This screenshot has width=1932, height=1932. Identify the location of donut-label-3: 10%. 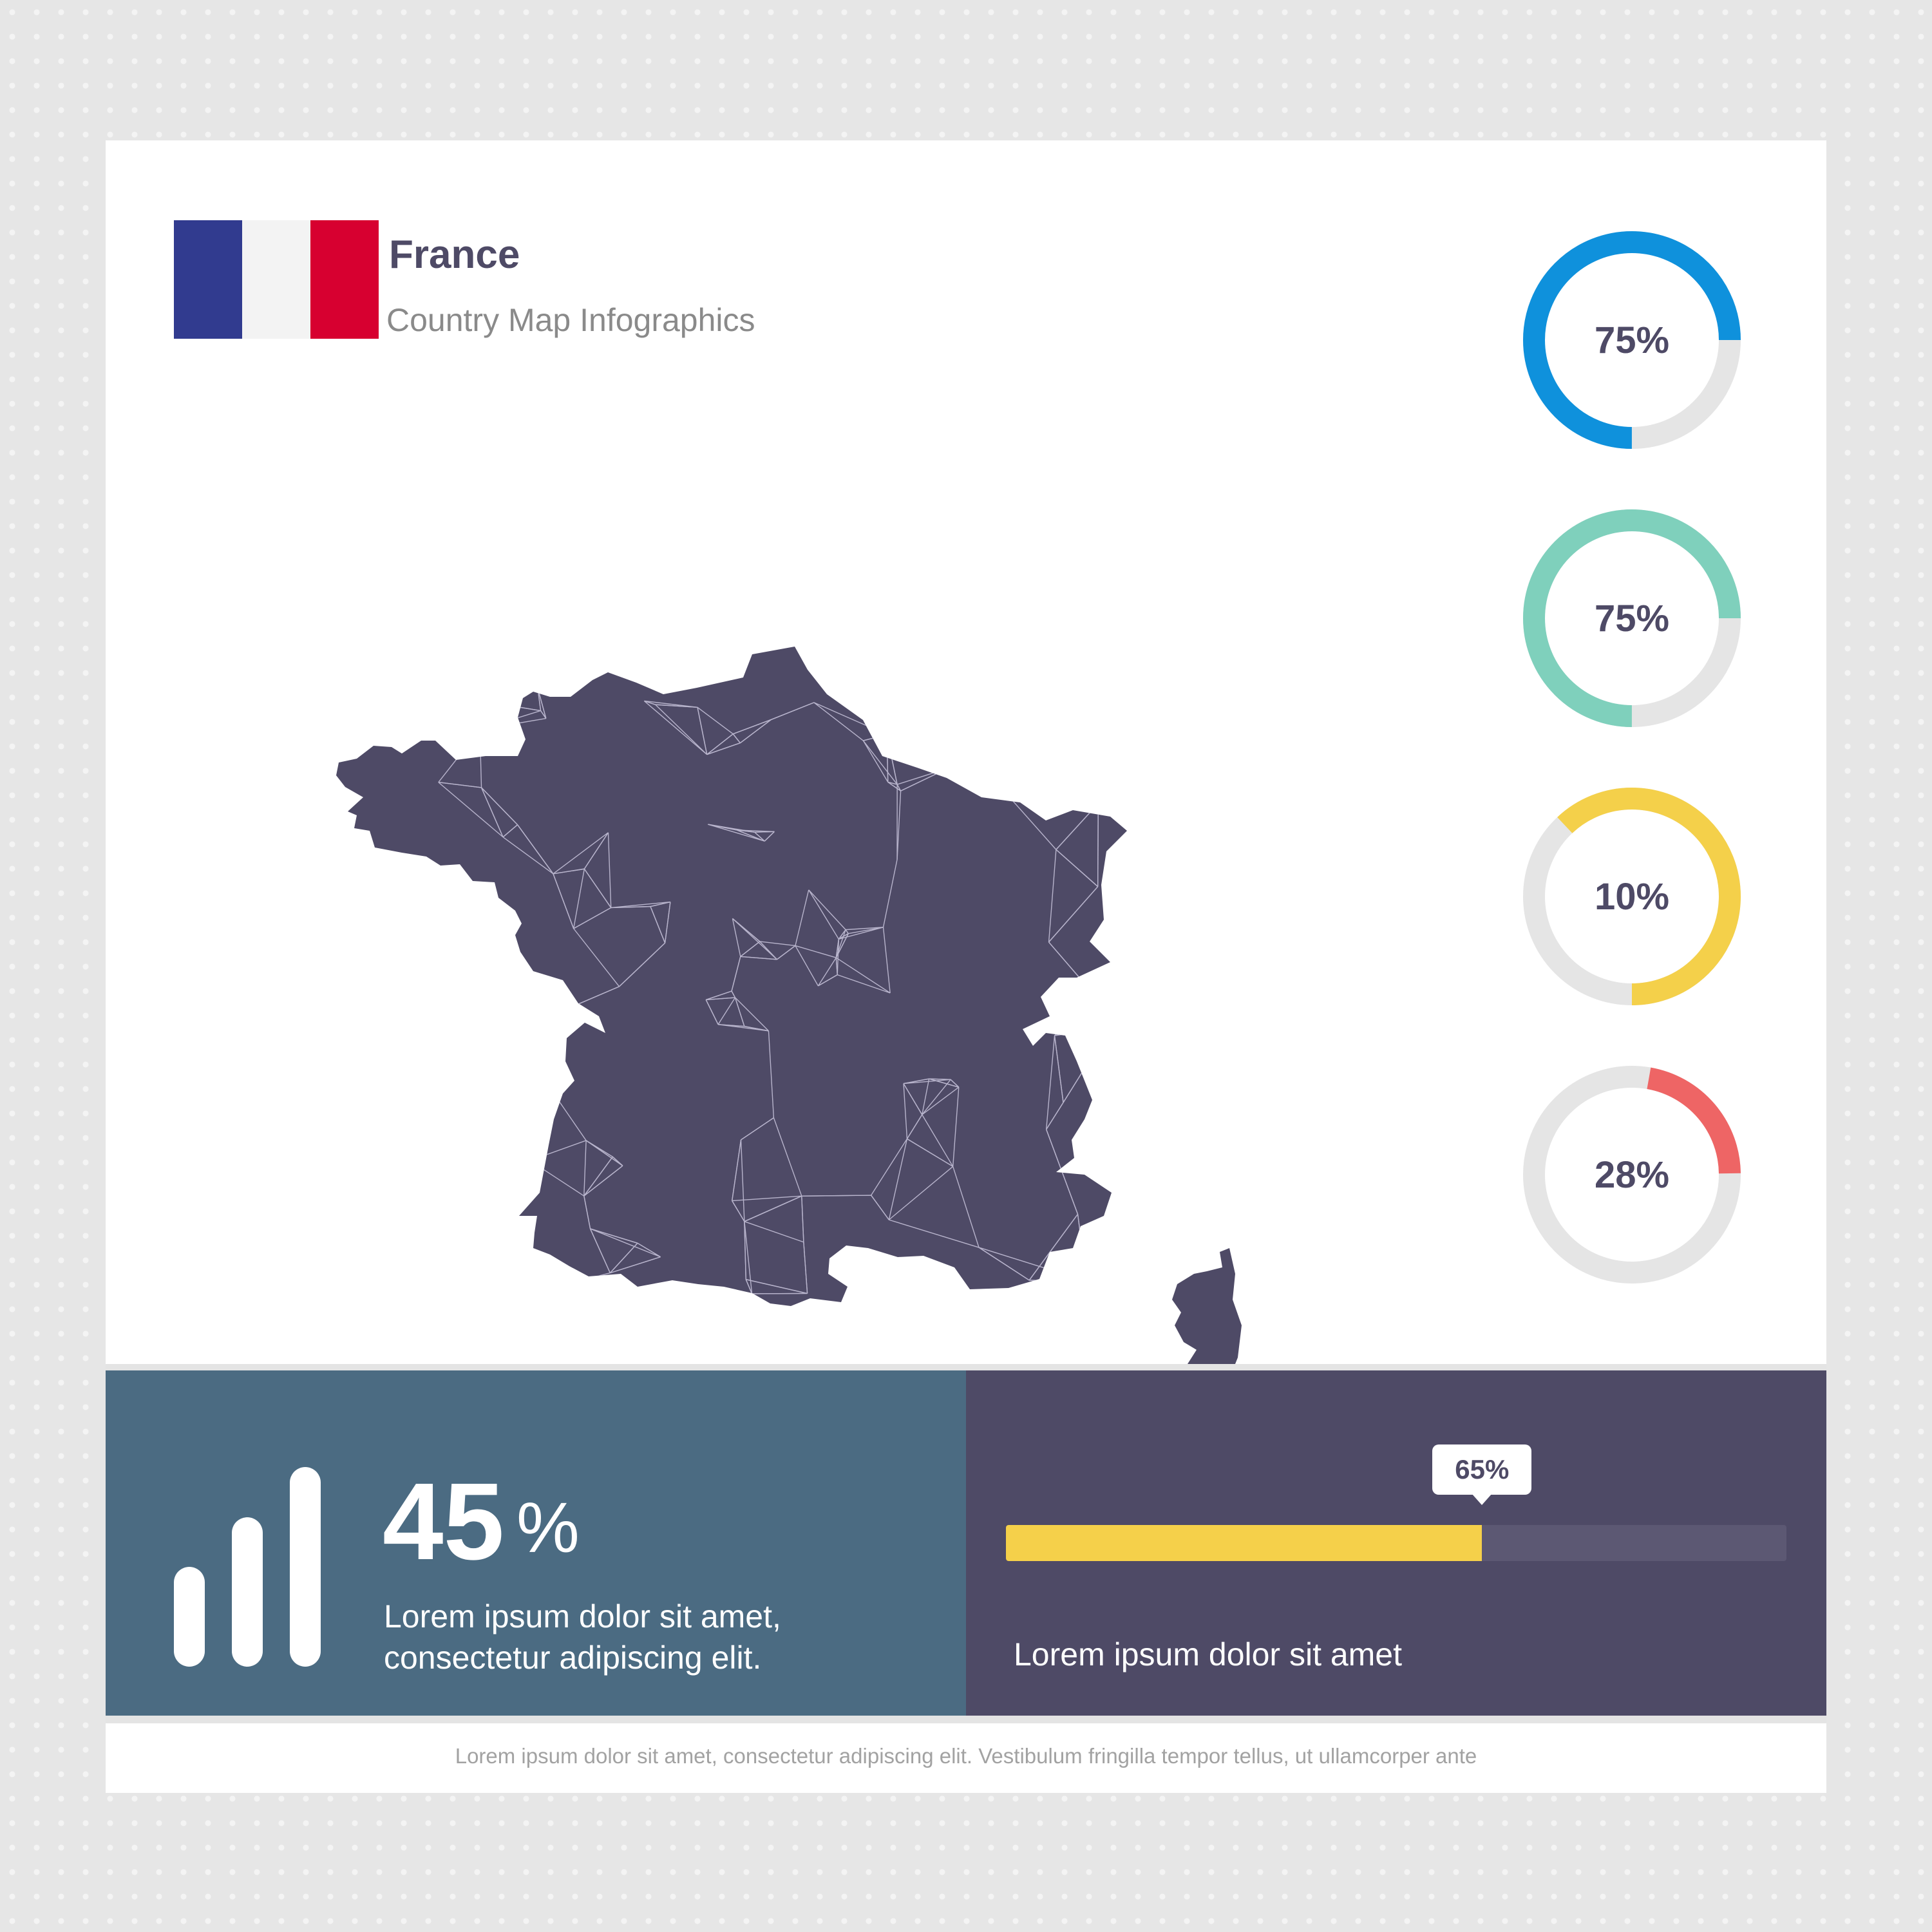
(1632, 897).